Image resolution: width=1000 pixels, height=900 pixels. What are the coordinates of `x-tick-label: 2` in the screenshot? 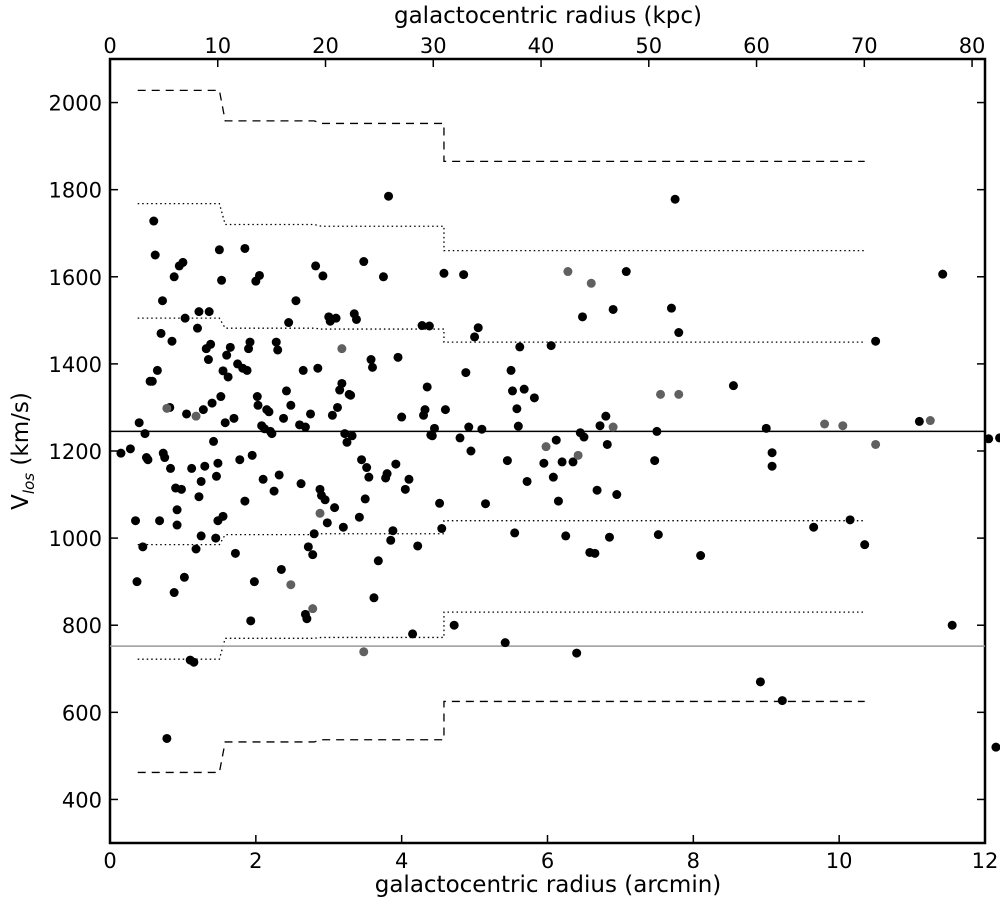 It's located at (255, 861).